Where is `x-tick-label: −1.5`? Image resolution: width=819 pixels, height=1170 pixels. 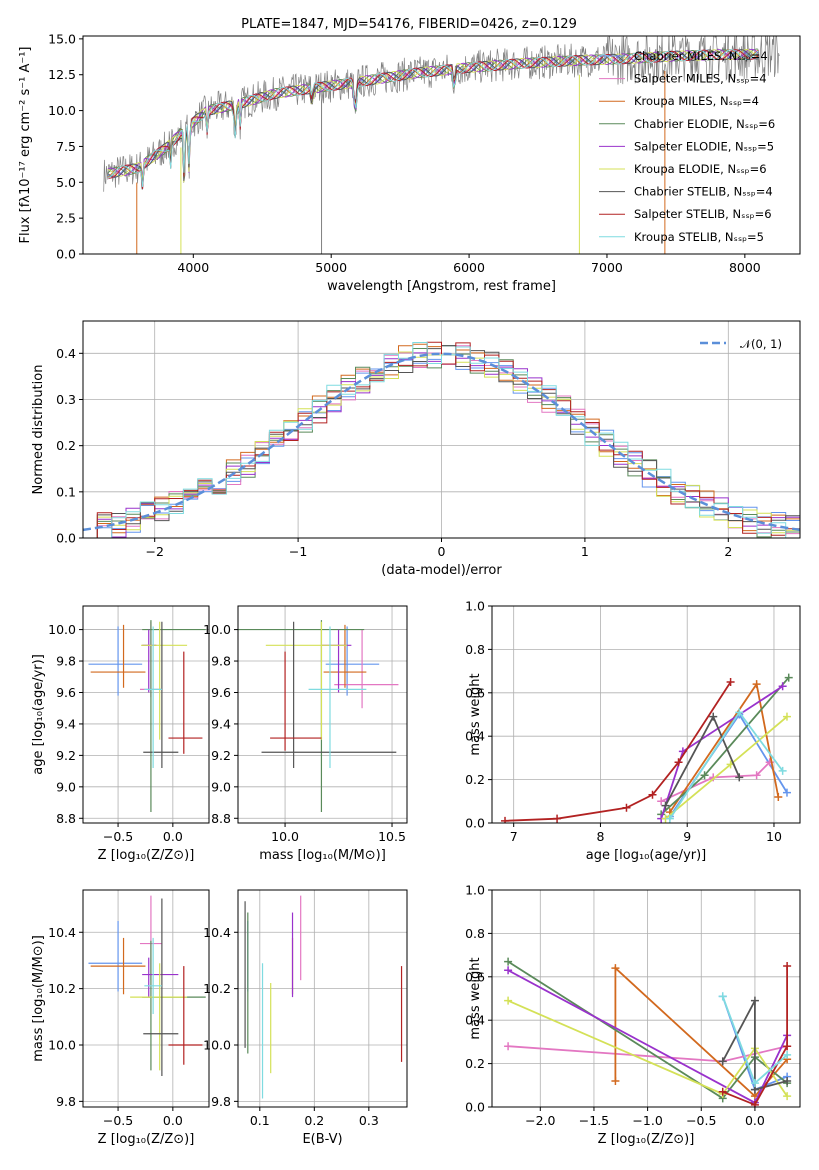
x-tick-label: −1.5 is located at coordinates (594, 1120).